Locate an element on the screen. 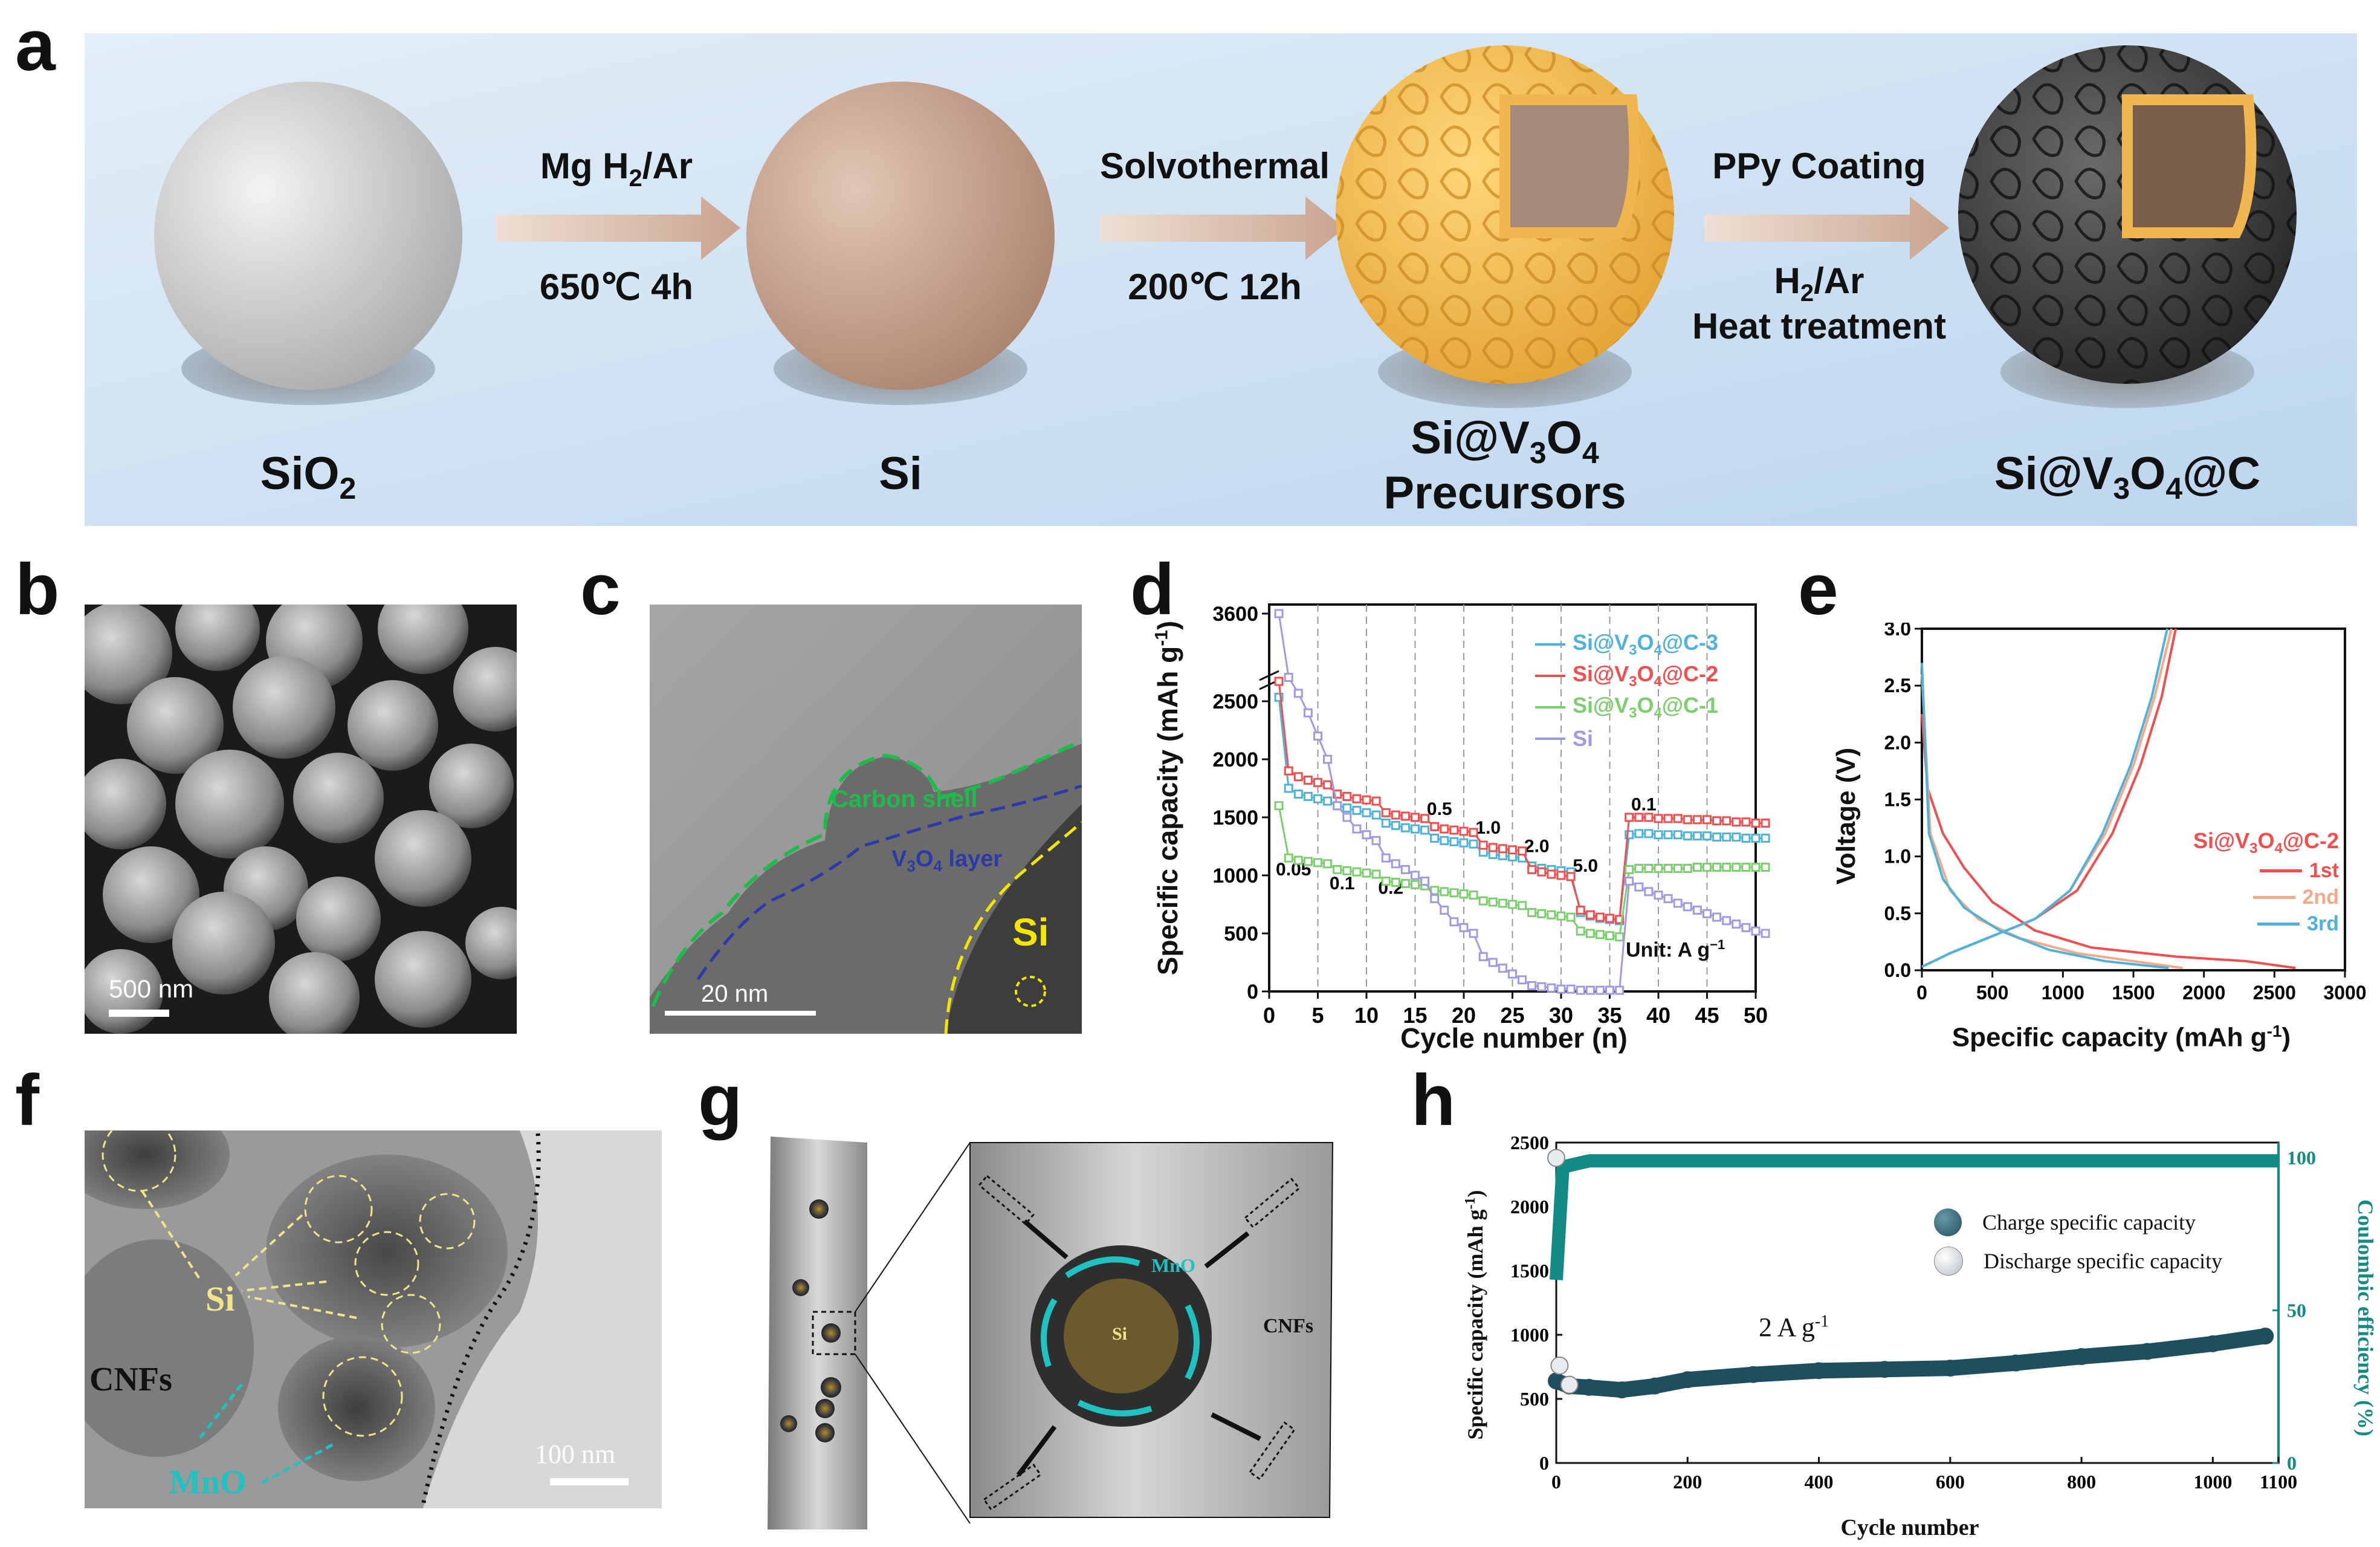 This screenshot has width=2380, height=1547. legend-e-swatch-1st is located at coordinates (2280, 870).